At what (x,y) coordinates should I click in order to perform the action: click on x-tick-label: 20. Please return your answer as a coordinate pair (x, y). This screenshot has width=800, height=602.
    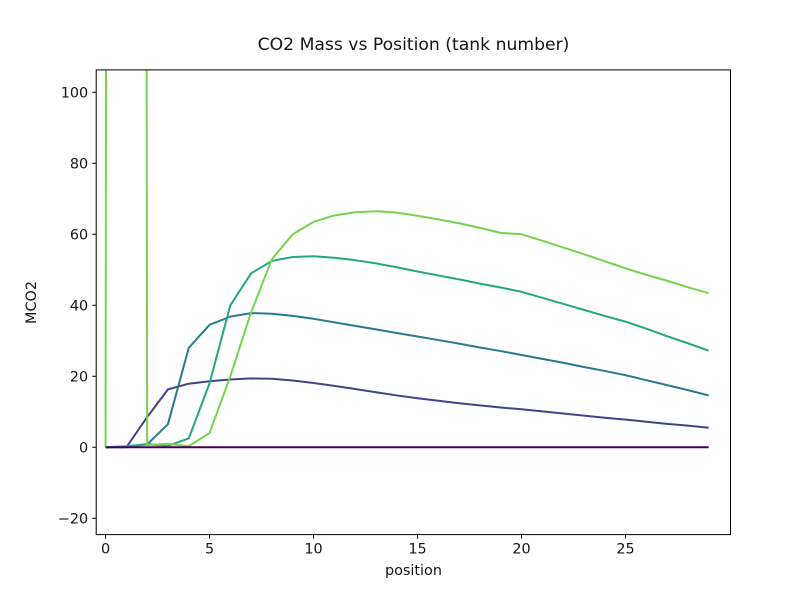
    Looking at the image, I should click on (521, 550).